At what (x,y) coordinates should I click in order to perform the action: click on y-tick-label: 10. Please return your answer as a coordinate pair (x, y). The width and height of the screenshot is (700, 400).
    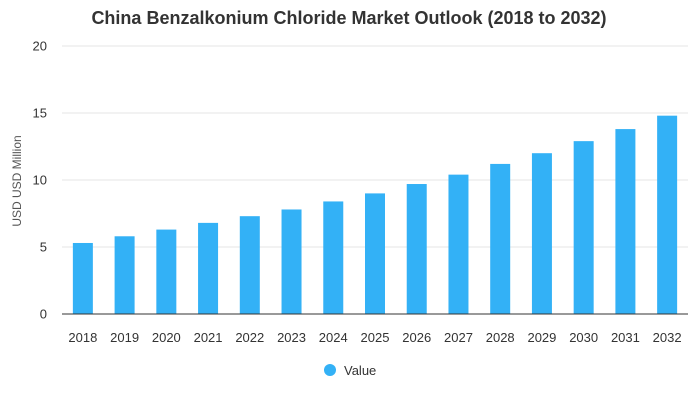
    Looking at the image, I should click on (40, 180).